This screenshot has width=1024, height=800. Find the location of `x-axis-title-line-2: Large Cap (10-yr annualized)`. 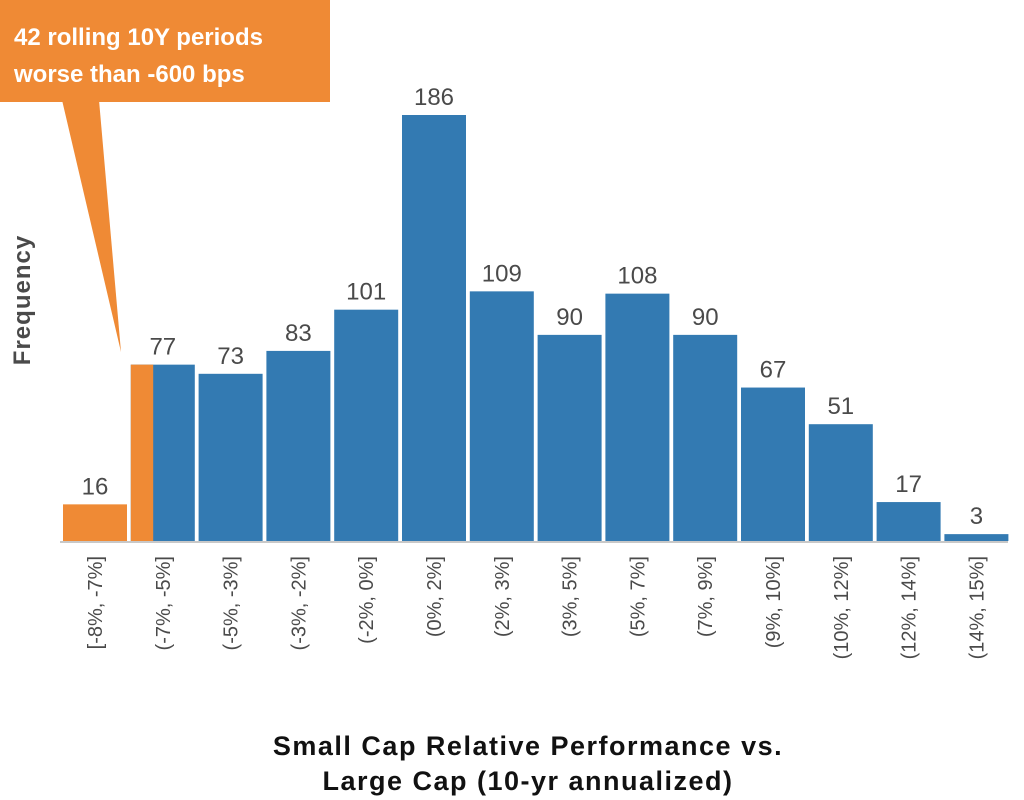

x-axis-title-line-2: Large Cap (10-yr annualized) is located at coordinates (527, 781).